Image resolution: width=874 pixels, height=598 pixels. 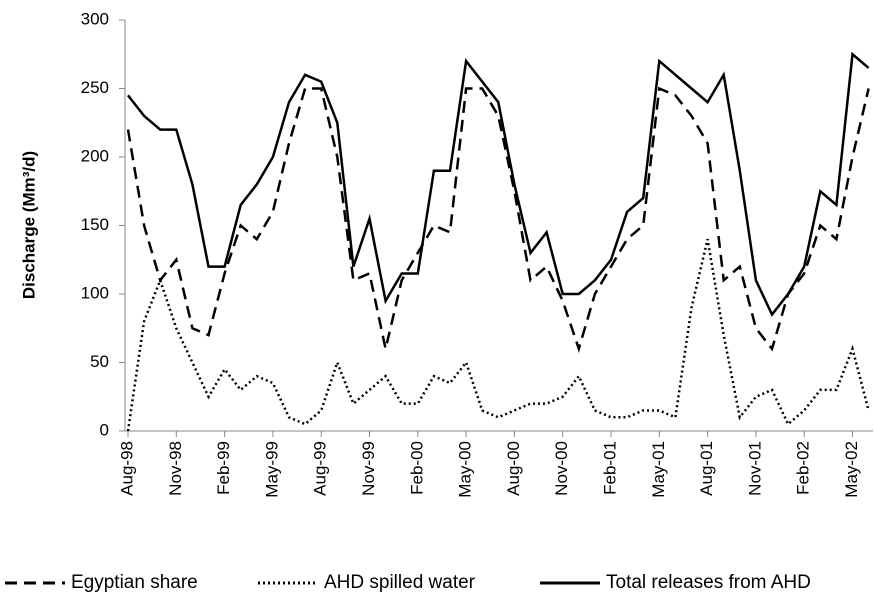 What do you see at coordinates (95, 155) in the screenshot?
I see `y-tick-label: 200` at bounding box center [95, 155].